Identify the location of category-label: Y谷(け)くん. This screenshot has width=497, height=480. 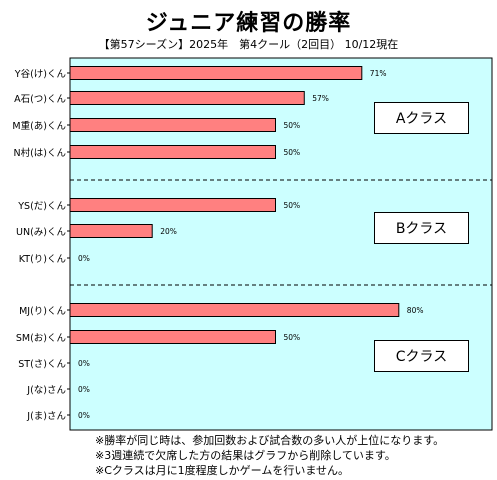
(40, 74).